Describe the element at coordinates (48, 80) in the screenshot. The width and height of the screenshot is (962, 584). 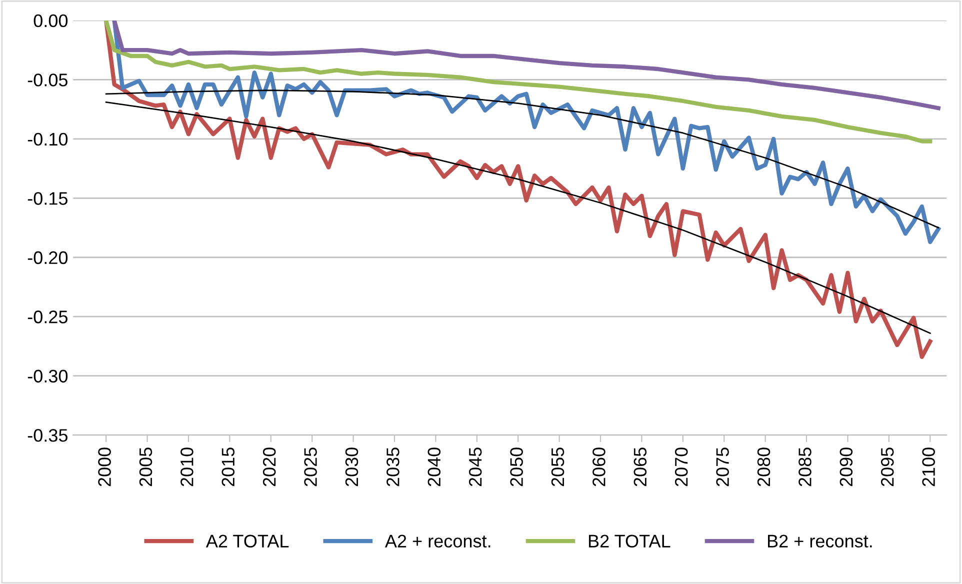
I see `y-tick-label: -0.05` at that location.